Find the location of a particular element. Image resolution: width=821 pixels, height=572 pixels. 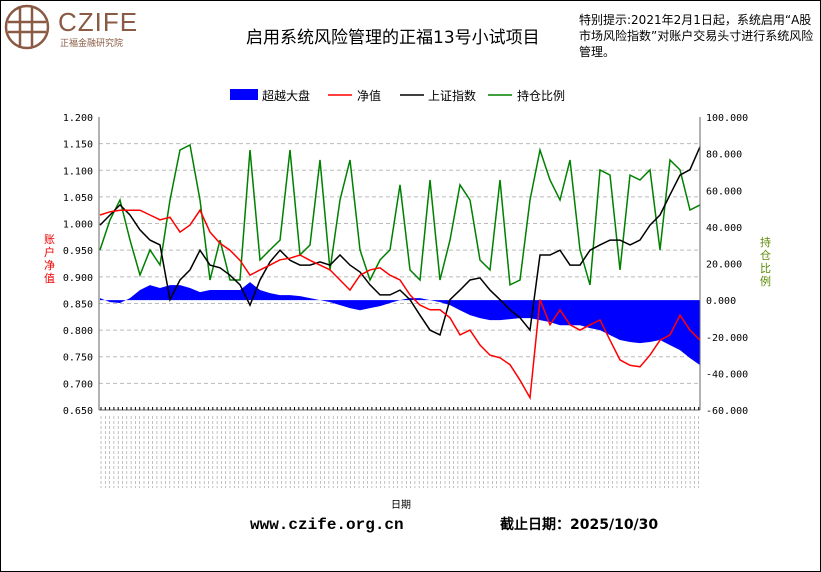

y-left-tick-label: 0.900 is located at coordinates (78, 278).